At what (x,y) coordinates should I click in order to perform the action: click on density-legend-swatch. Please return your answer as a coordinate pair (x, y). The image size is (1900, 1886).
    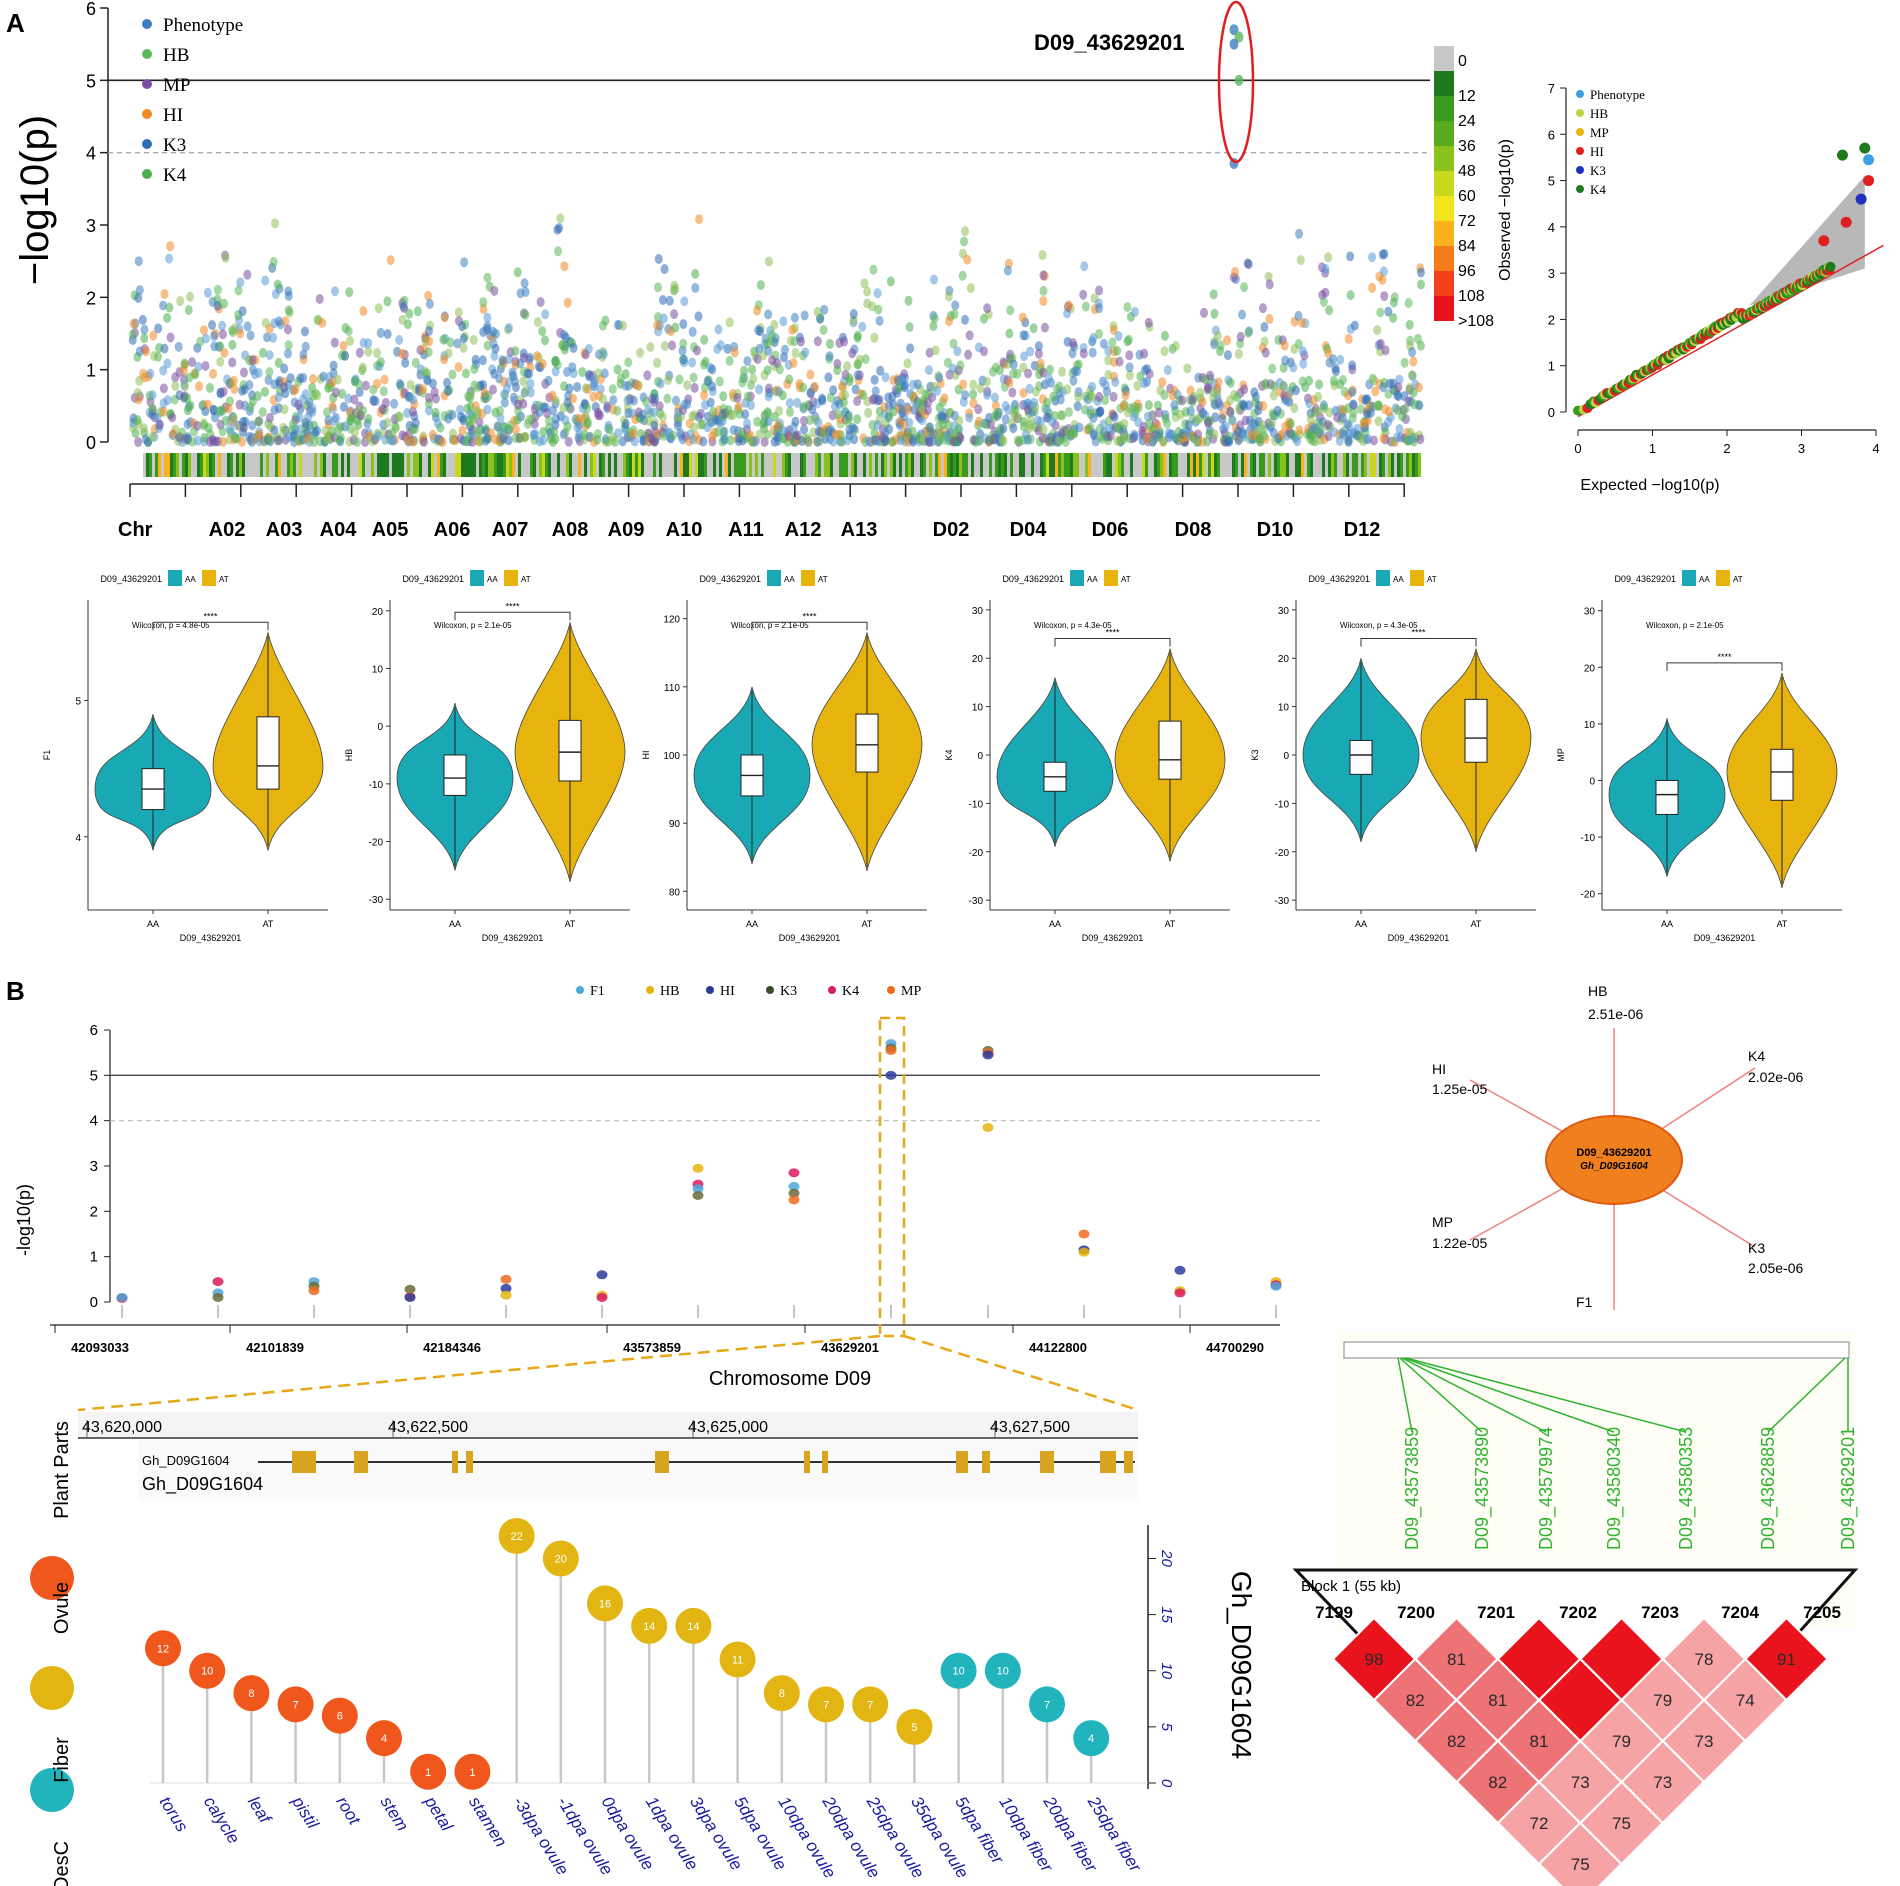
    Looking at the image, I should click on (1444, 208).